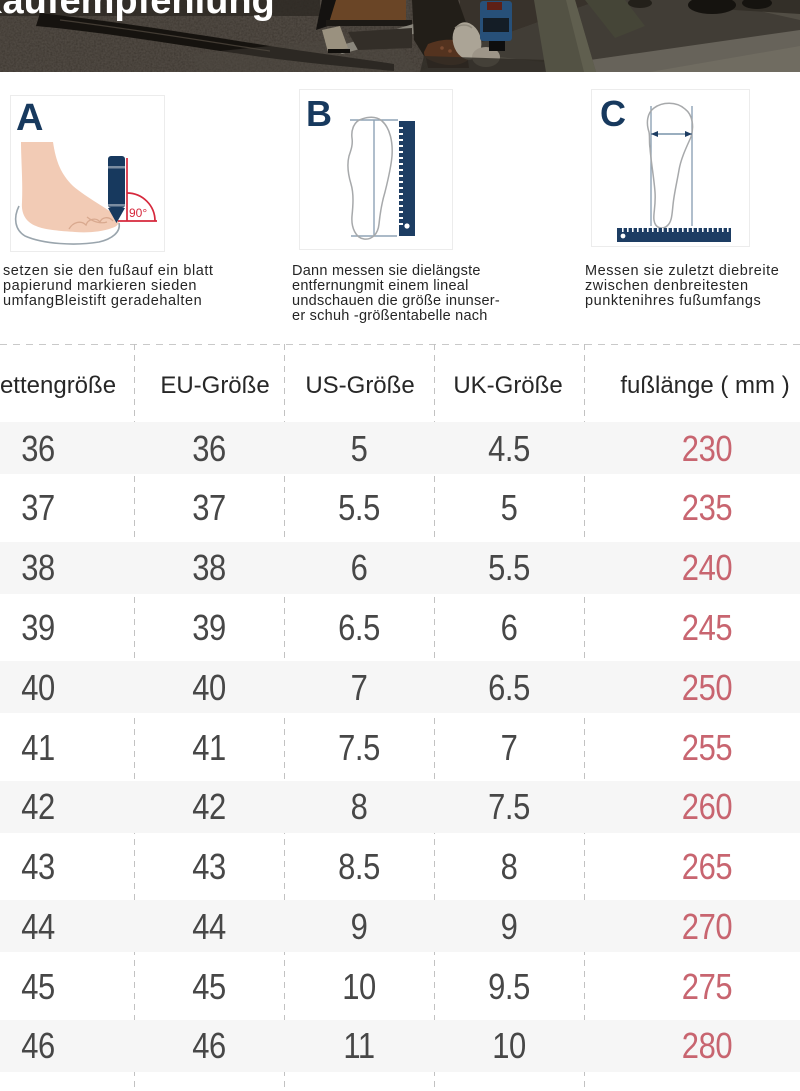 The image size is (800, 1091). What do you see at coordinates (29, 118) in the screenshot?
I see `svg-text: A` at bounding box center [29, 118].